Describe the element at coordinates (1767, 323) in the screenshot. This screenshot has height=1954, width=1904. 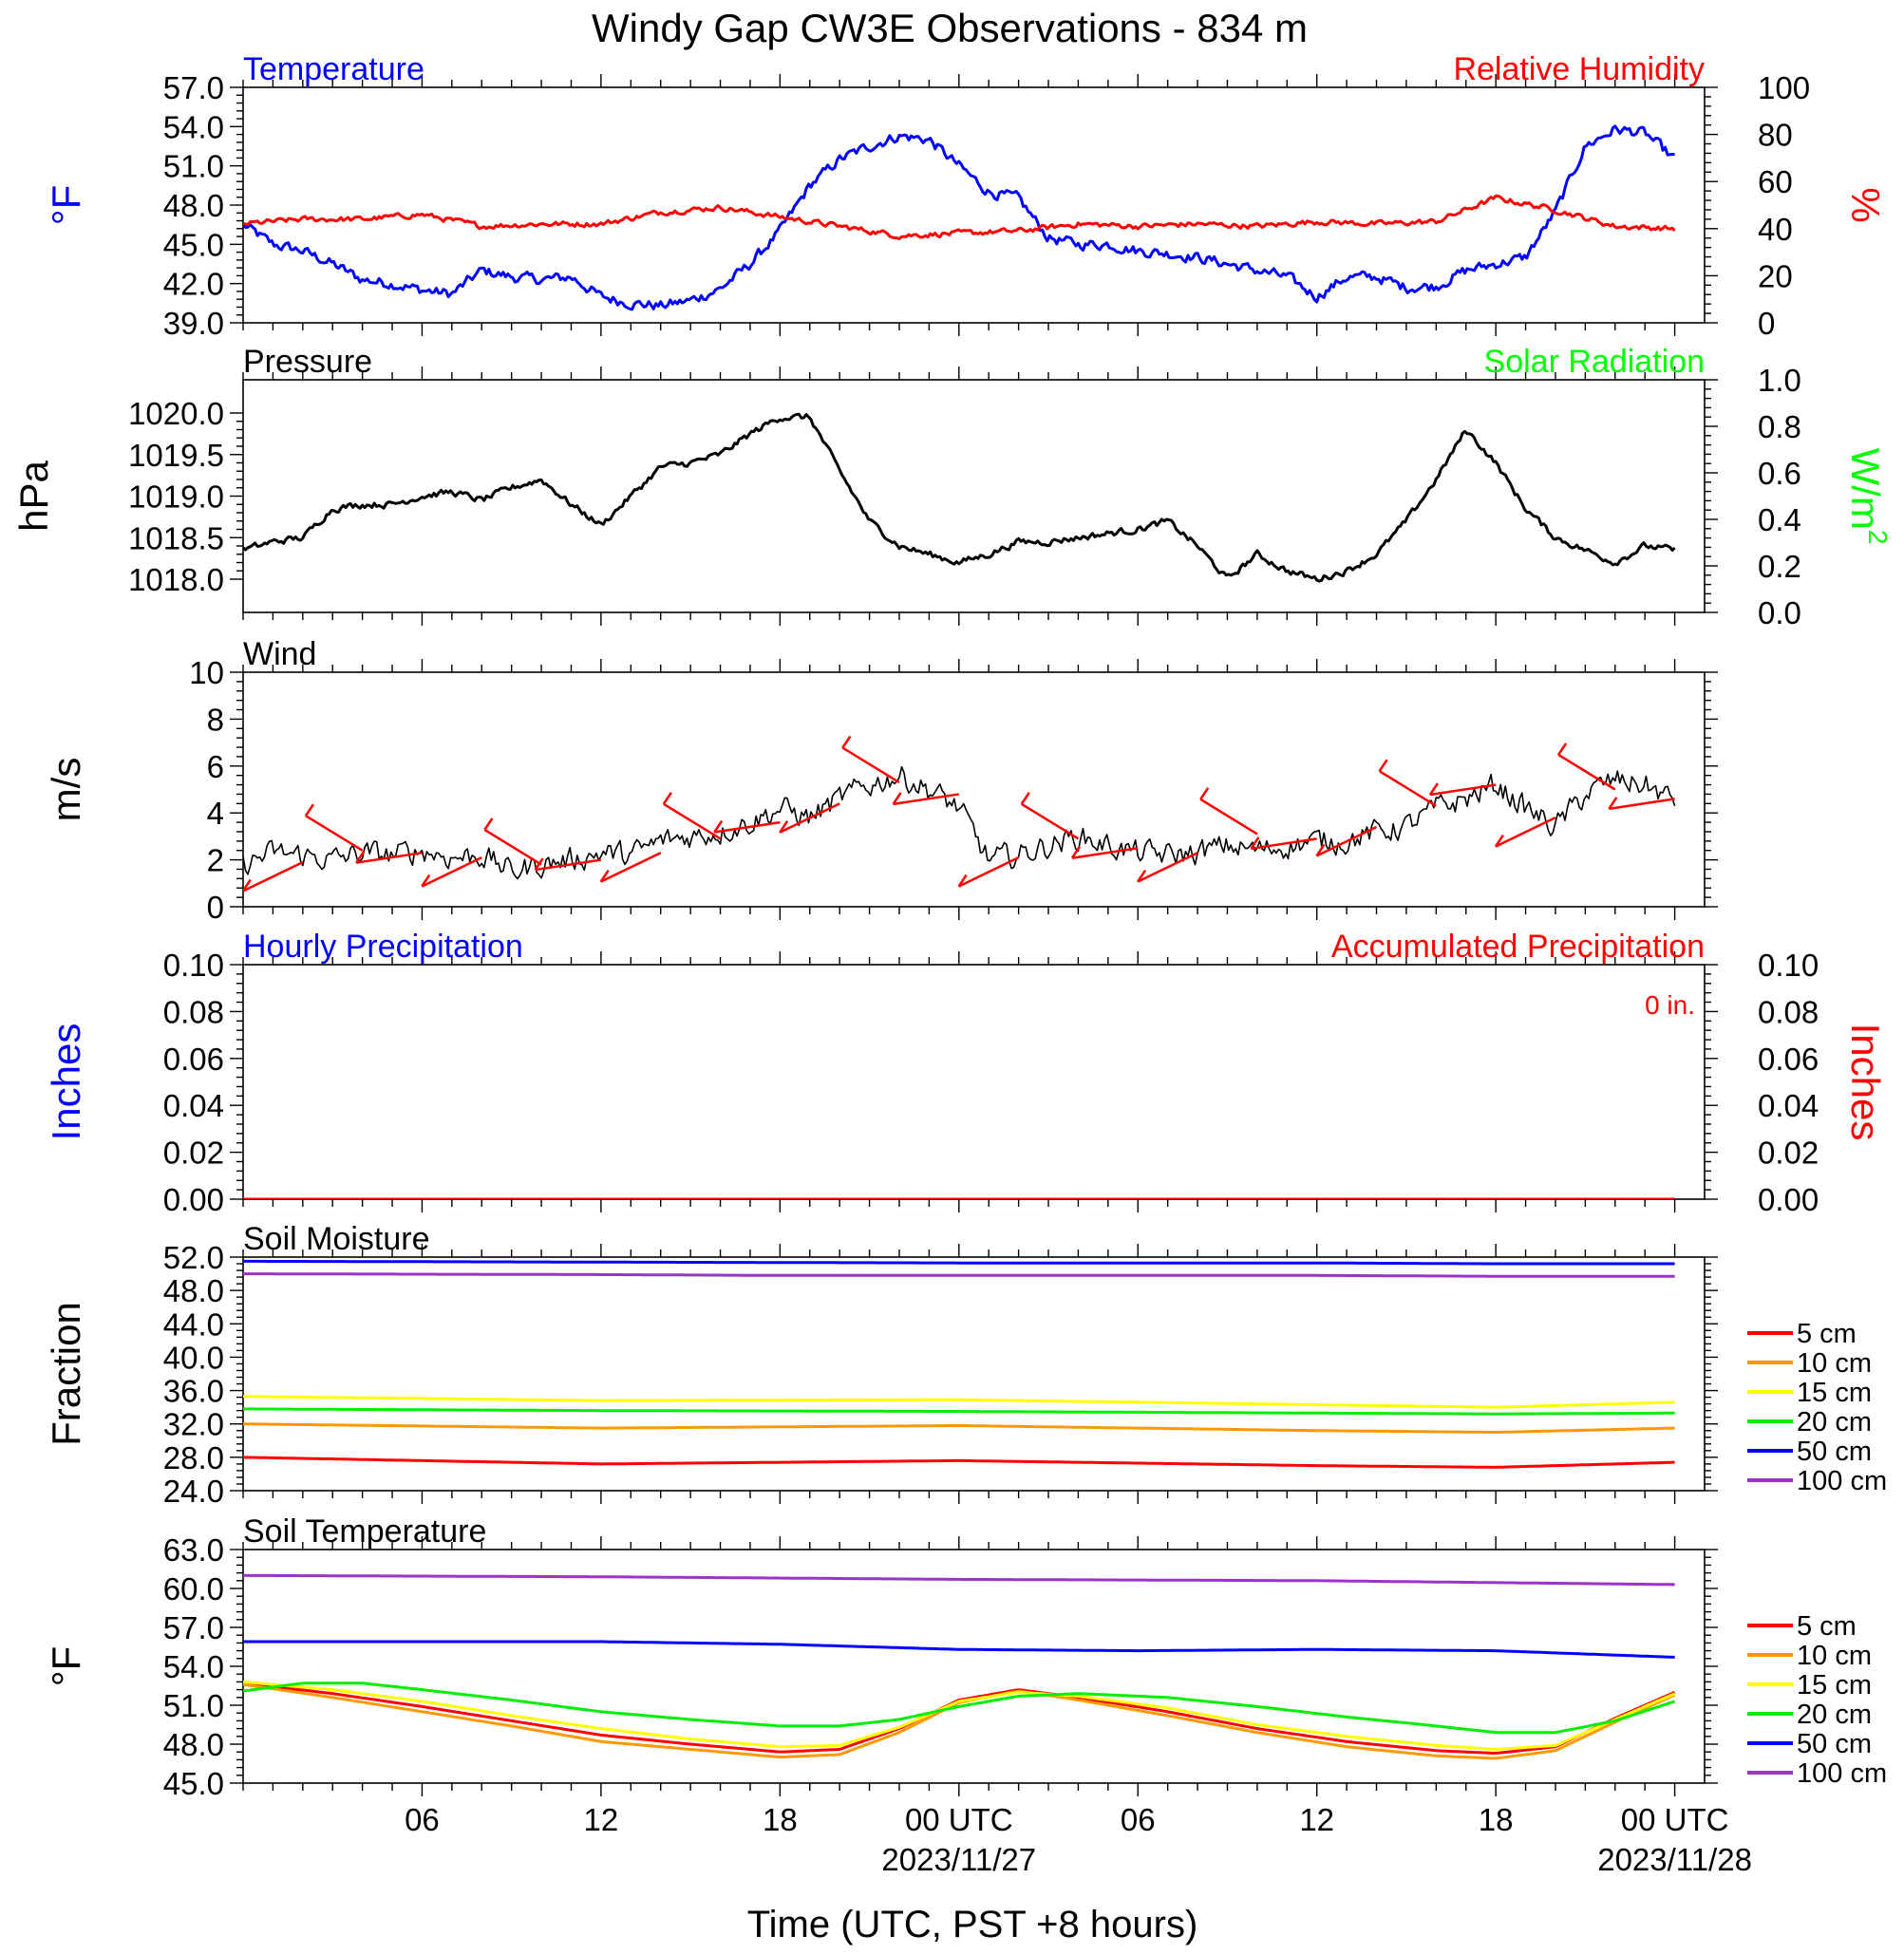
I see `y-right-tick-label: 0` at that location.